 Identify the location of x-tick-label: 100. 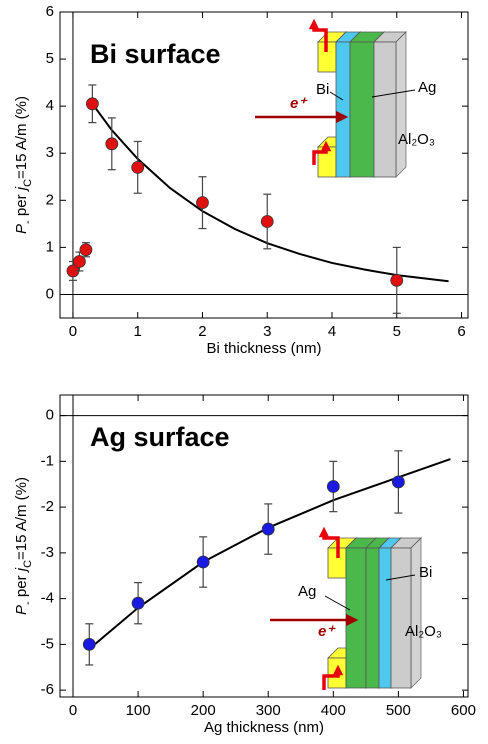
(138, 710).